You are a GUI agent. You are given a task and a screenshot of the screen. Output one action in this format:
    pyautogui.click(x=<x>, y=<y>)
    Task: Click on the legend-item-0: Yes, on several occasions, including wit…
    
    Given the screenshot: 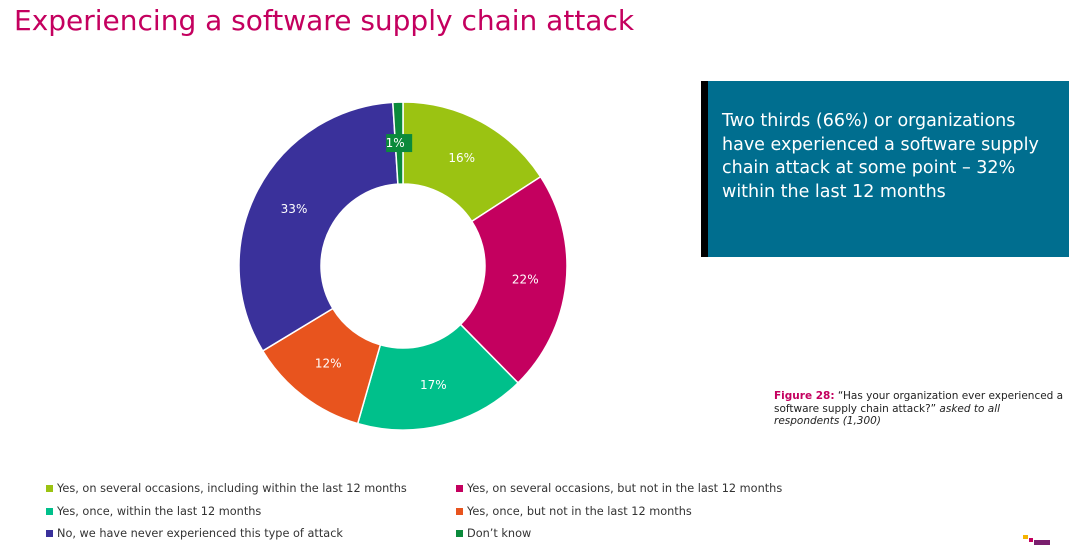 What is the action you would take?
    pyautogui.click(x=226, y=488)
    